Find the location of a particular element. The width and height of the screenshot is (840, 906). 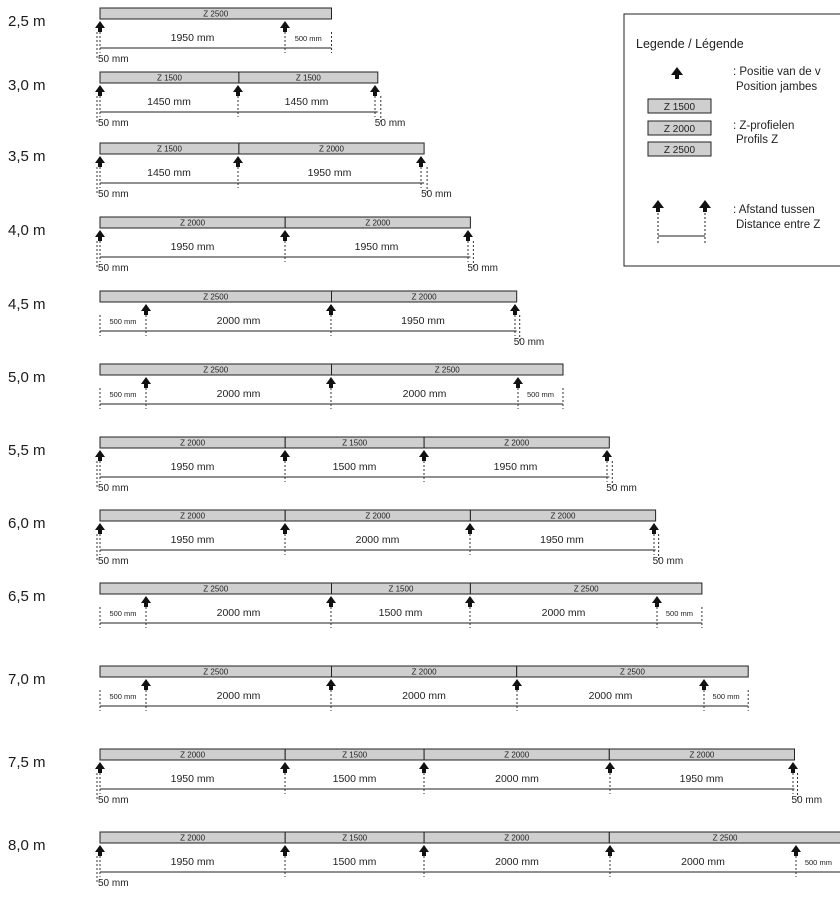

legend-distance-text-2: Distance entre Z is located at coordinates (778, 225).